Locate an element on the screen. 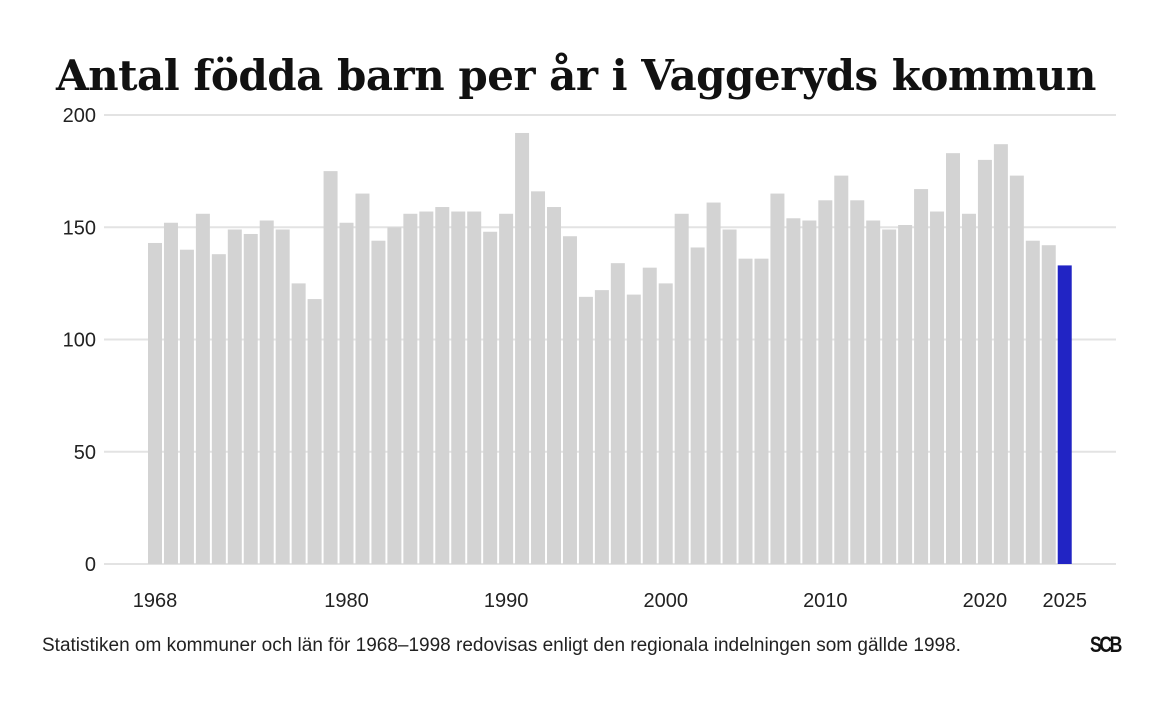 The image size is (1170, 710). bar-1979 is located at coordinates (330, 368).